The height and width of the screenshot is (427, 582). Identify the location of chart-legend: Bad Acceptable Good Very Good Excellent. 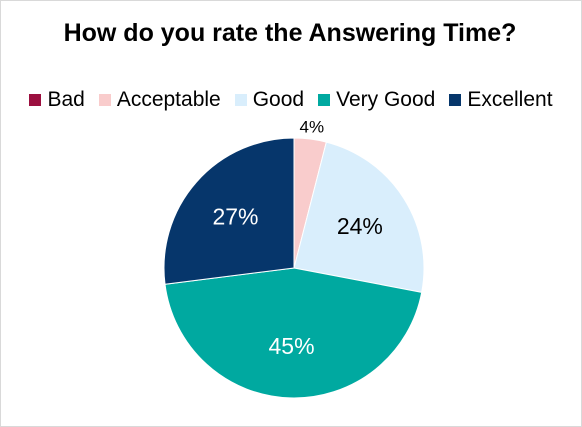
(291, 100).